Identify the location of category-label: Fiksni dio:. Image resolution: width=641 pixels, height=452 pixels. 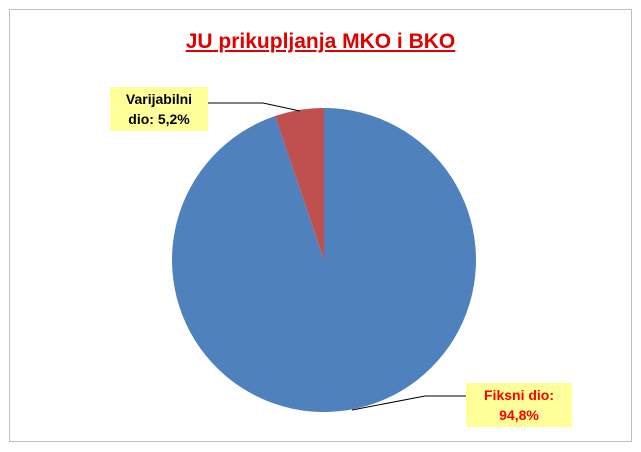
(519, 395).